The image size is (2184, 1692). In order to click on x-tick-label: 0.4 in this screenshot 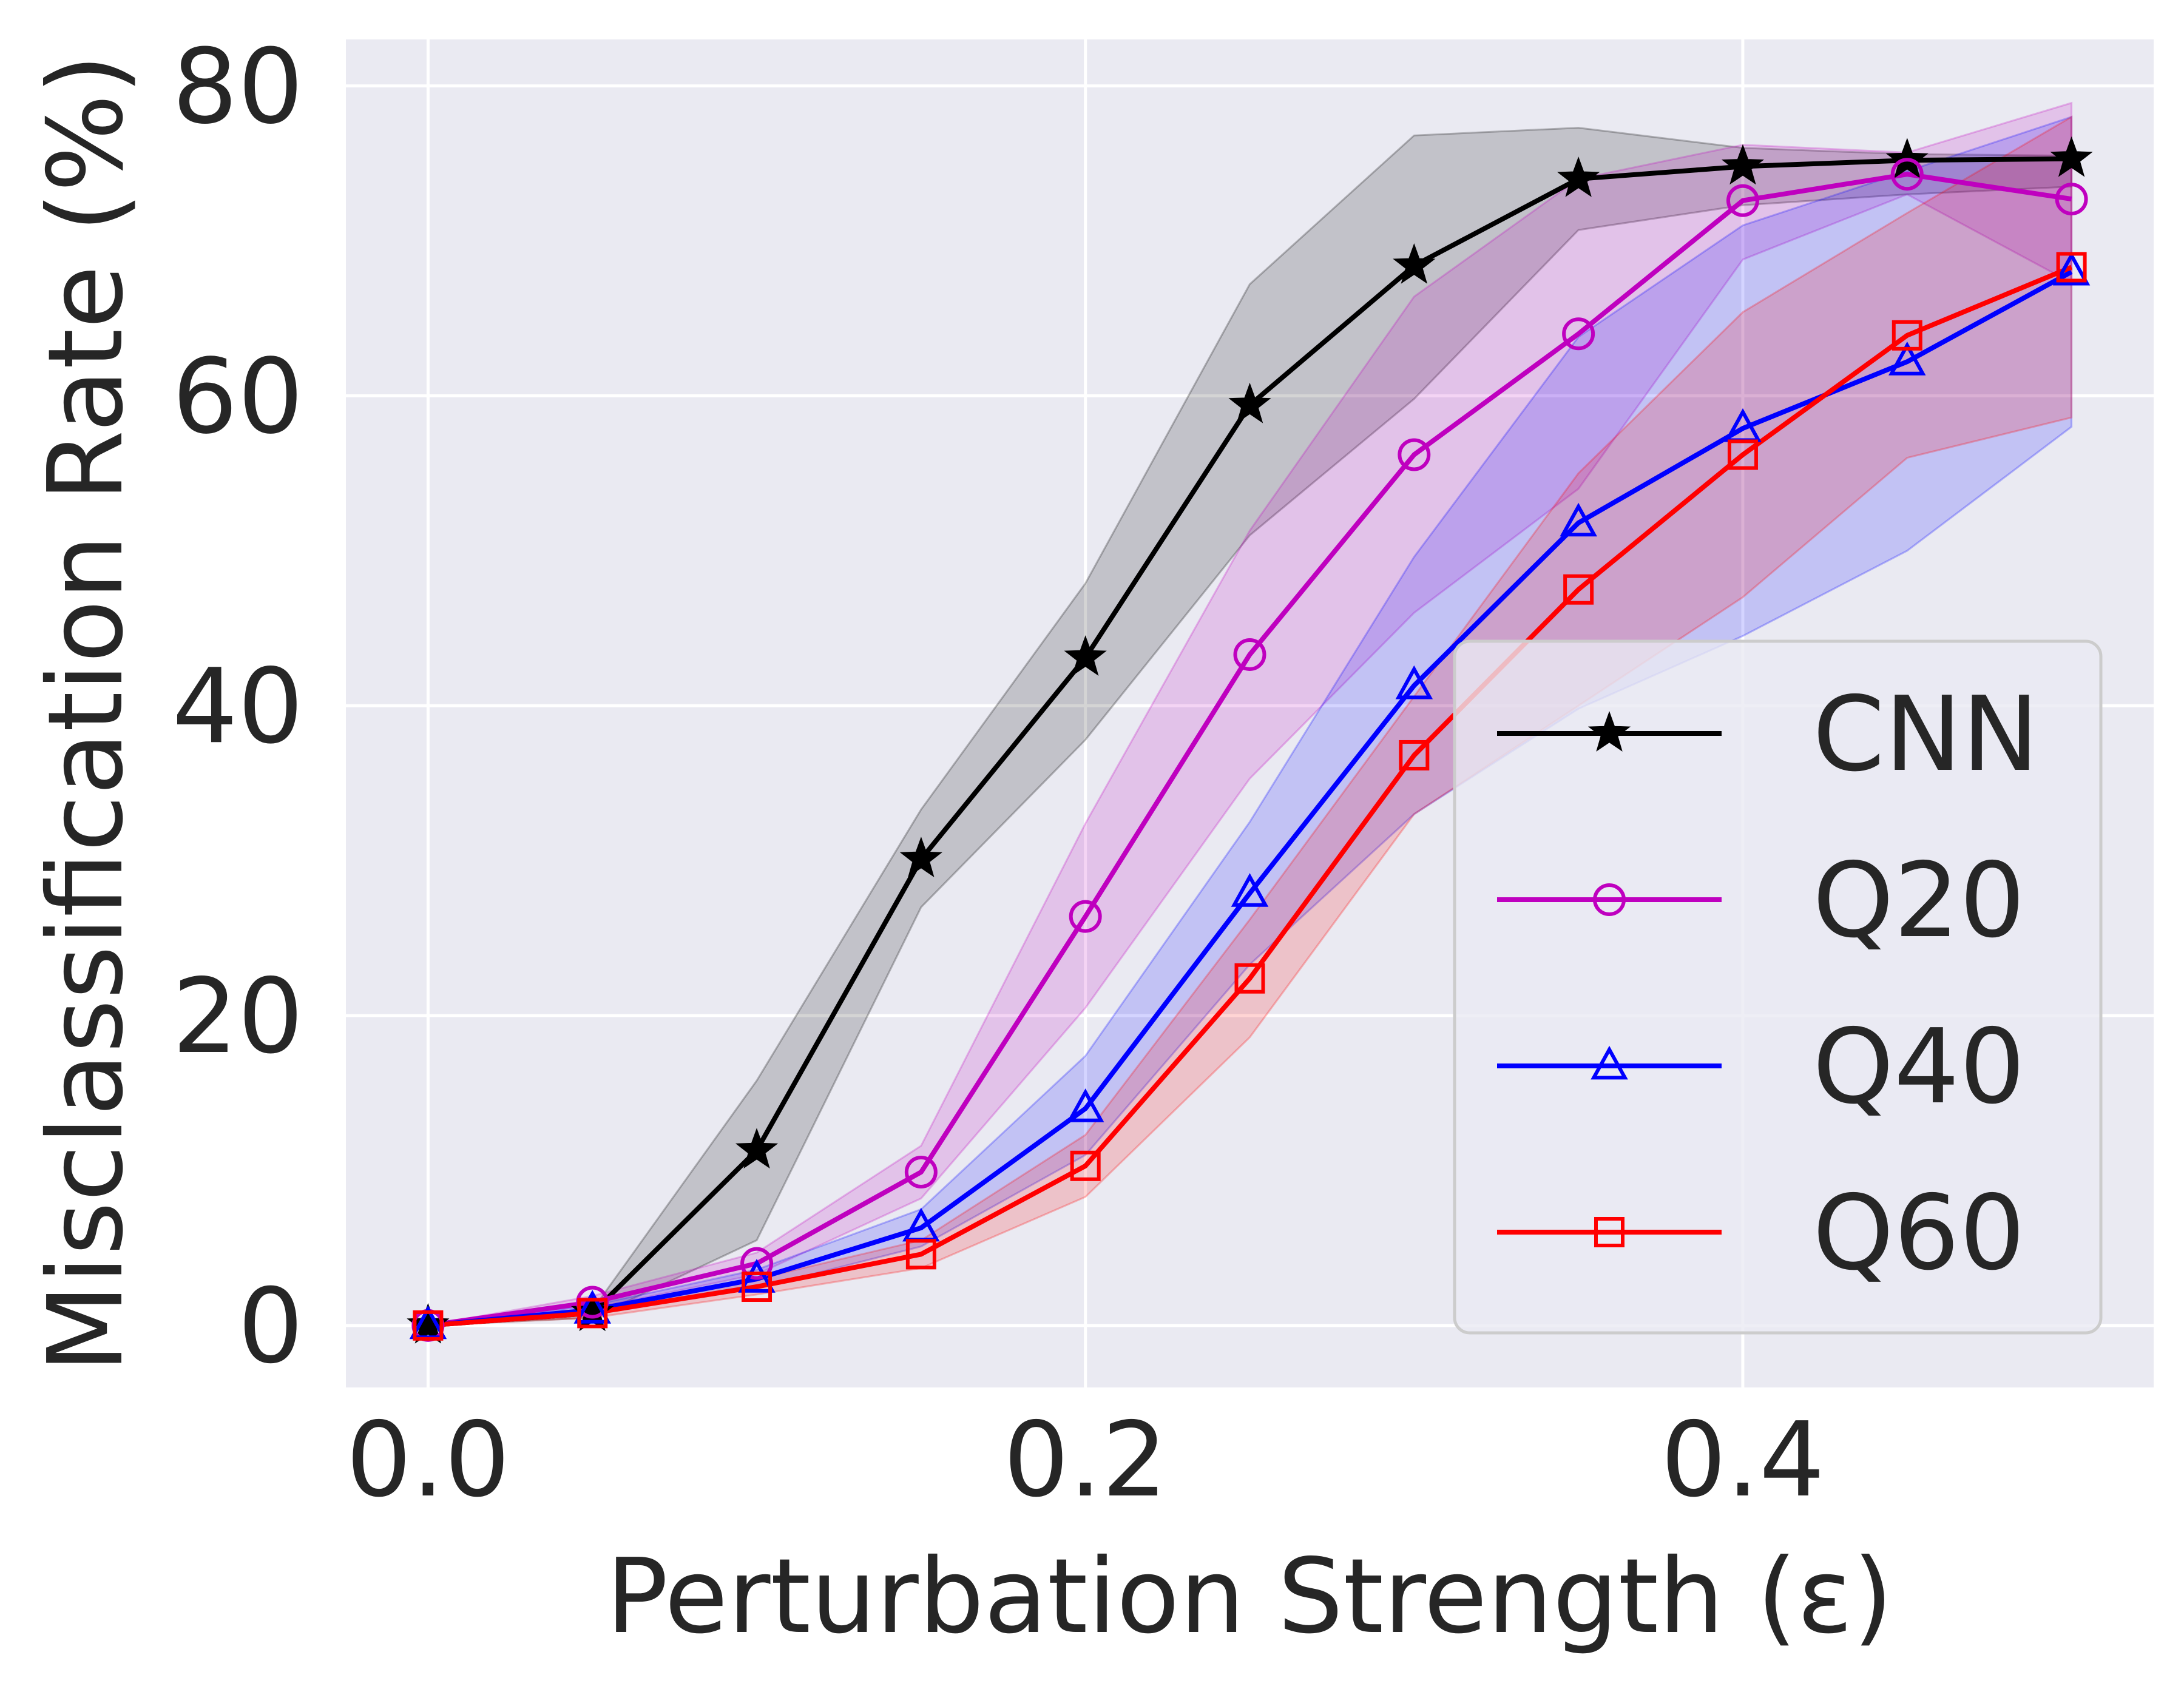, I will do `click(1743, 1460)`.